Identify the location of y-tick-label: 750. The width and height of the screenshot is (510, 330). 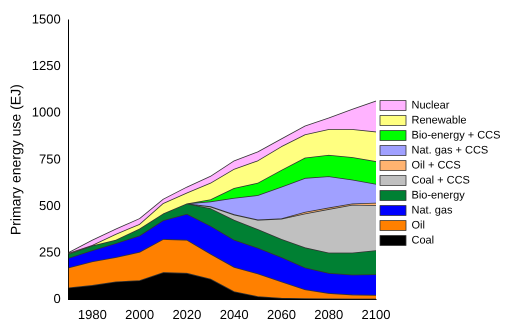
(50, 158).